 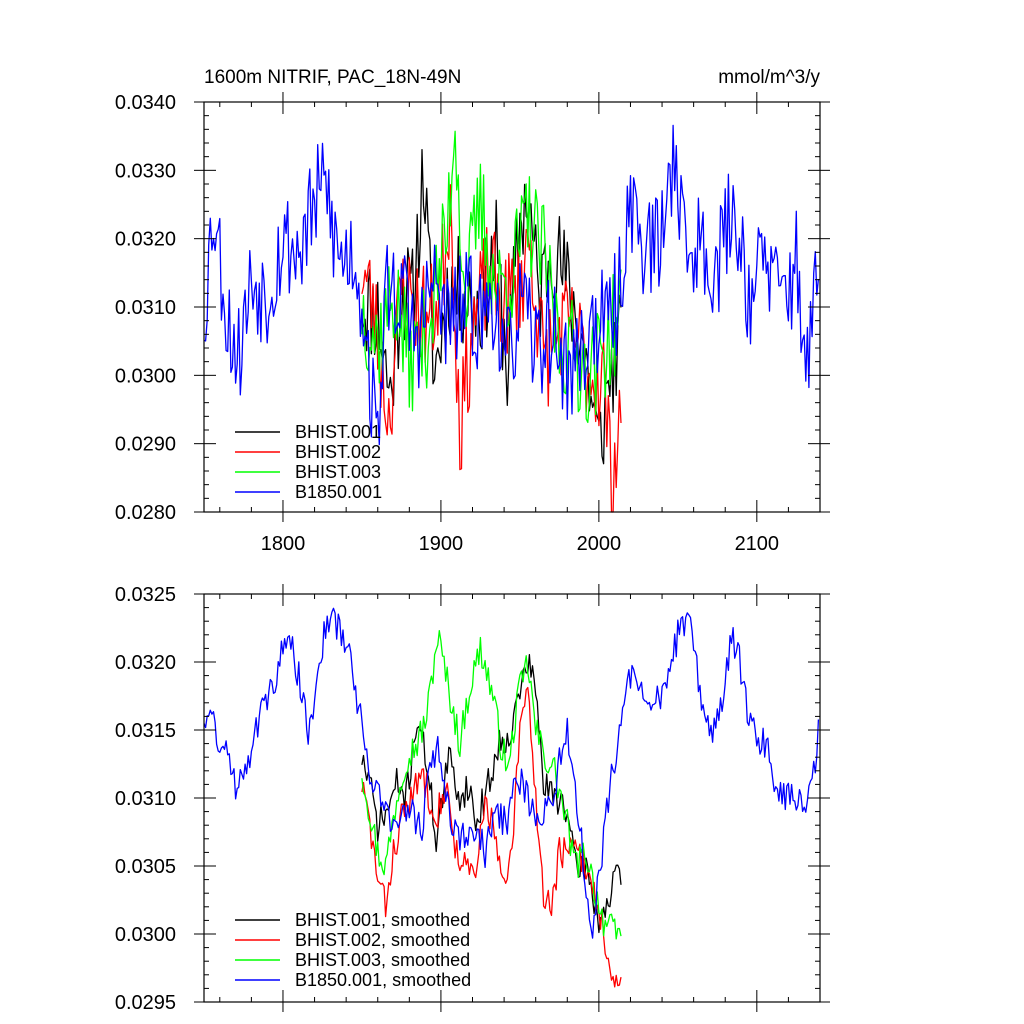 I want to click on series-line-smoothed-bhist-003-smoothed, so click(x=491, y=785).